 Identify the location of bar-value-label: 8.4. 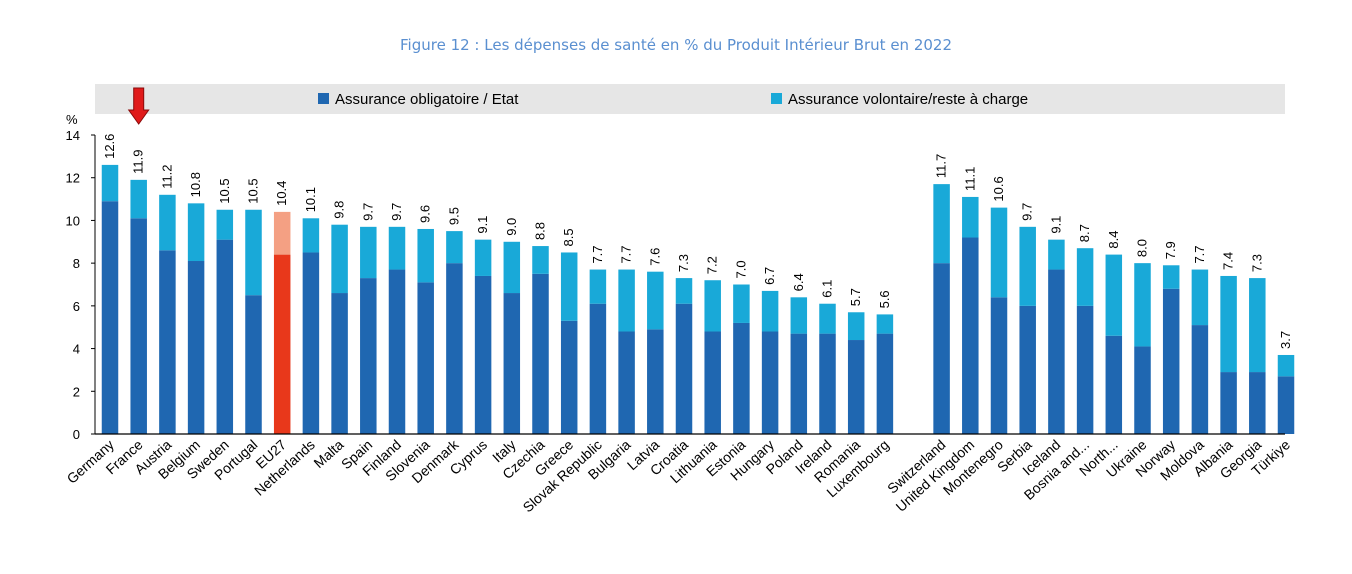
(1113, 240).